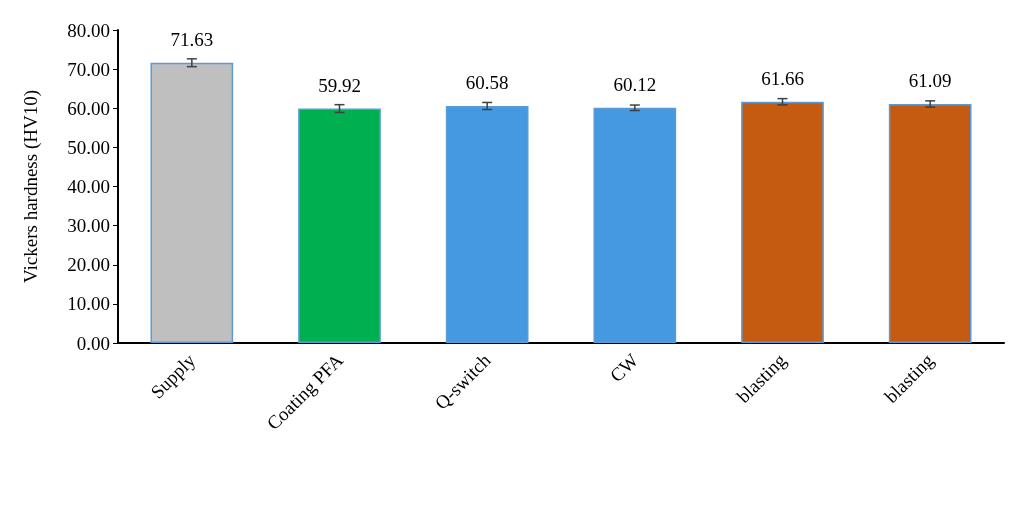  I want to click on y-tick-label: 60.00, so click(88, 108).